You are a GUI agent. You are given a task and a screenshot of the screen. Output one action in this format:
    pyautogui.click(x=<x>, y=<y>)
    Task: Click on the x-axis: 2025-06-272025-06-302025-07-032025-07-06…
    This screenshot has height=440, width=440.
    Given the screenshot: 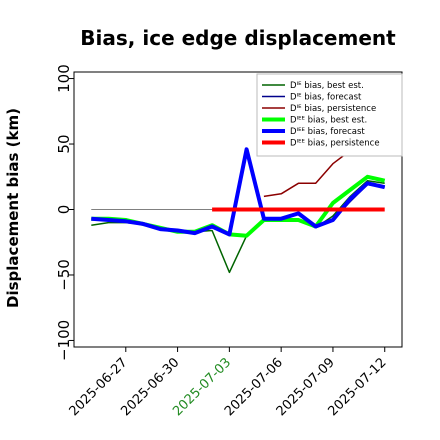 What is the action you would take?
    pyautogui.click(x=228, y=383)
    